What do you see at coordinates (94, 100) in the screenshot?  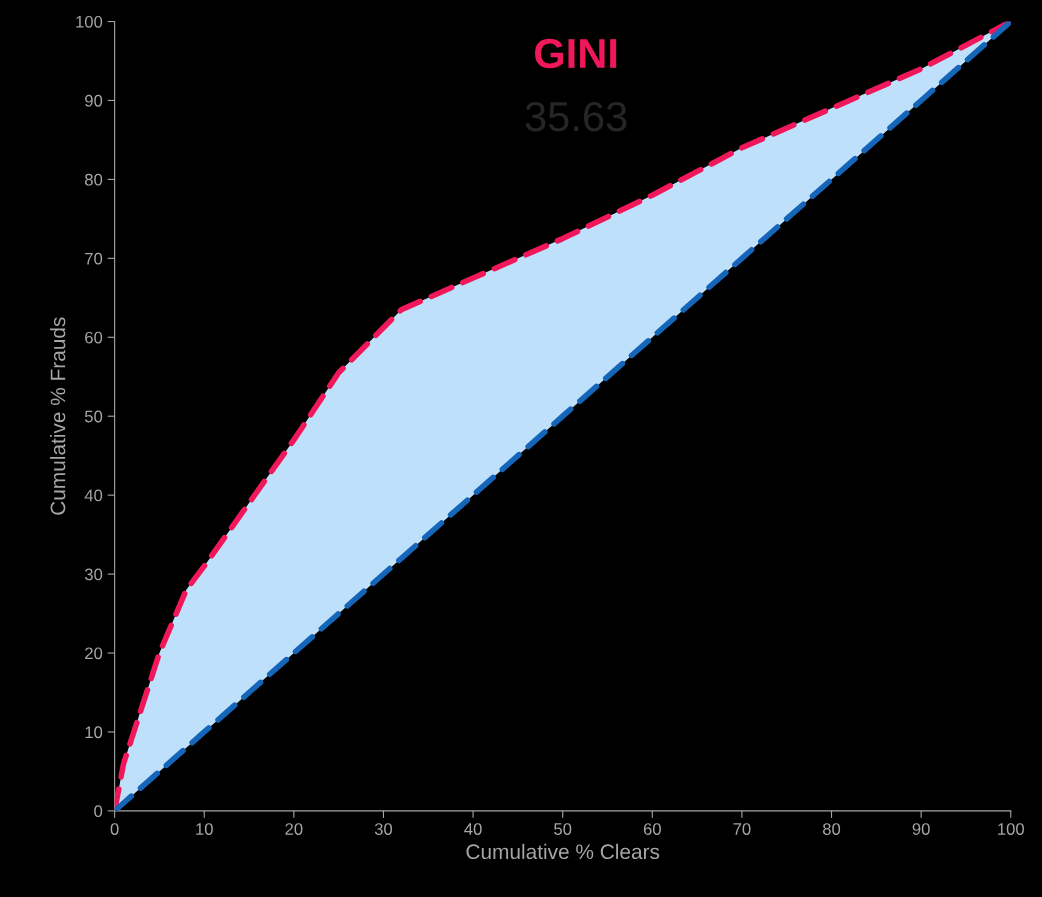 I see `y-tick-label: 90` at bounding box center [94, 100].